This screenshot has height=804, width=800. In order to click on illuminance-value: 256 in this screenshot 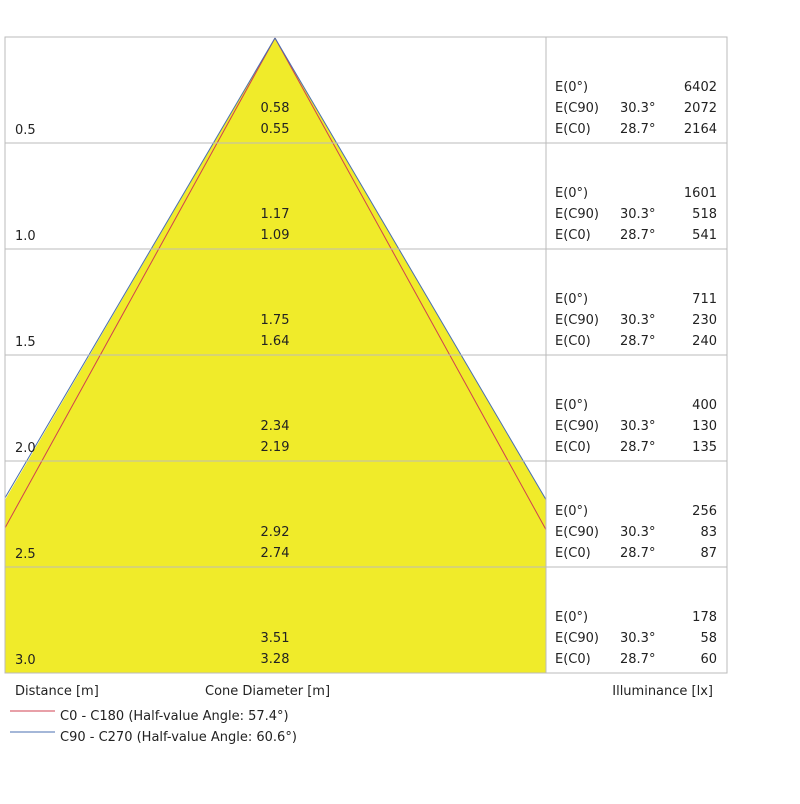, I will do `click(704, 511)`.